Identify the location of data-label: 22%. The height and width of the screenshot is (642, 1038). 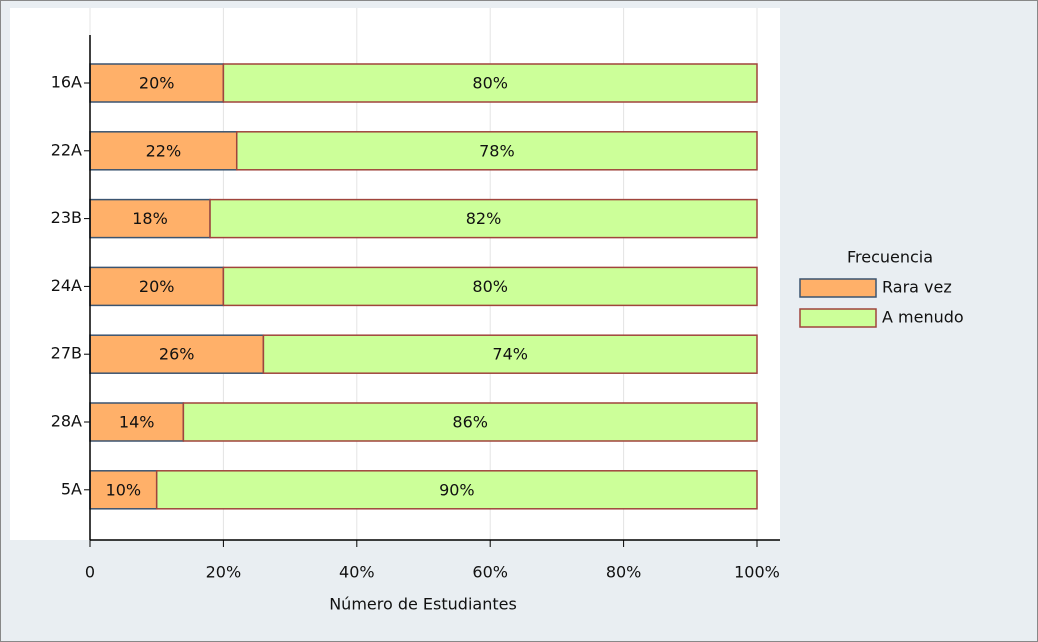
(164, 150).